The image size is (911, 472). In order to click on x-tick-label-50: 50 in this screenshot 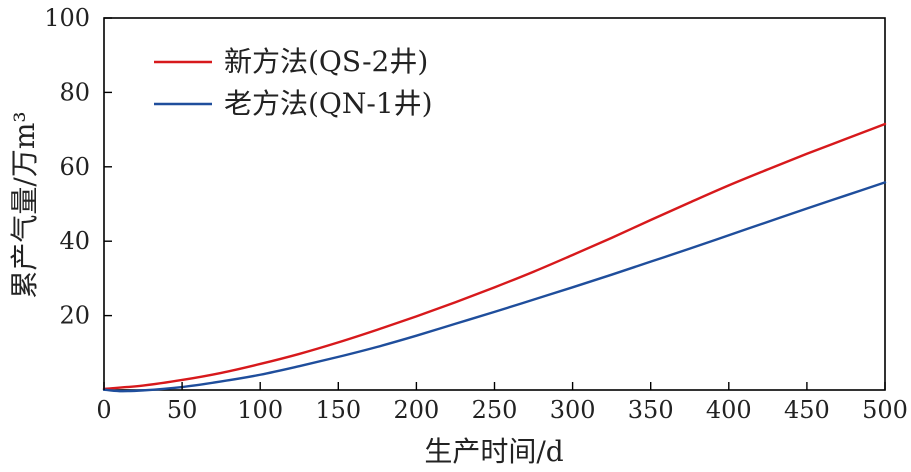, I will do `click(182, 410)`.